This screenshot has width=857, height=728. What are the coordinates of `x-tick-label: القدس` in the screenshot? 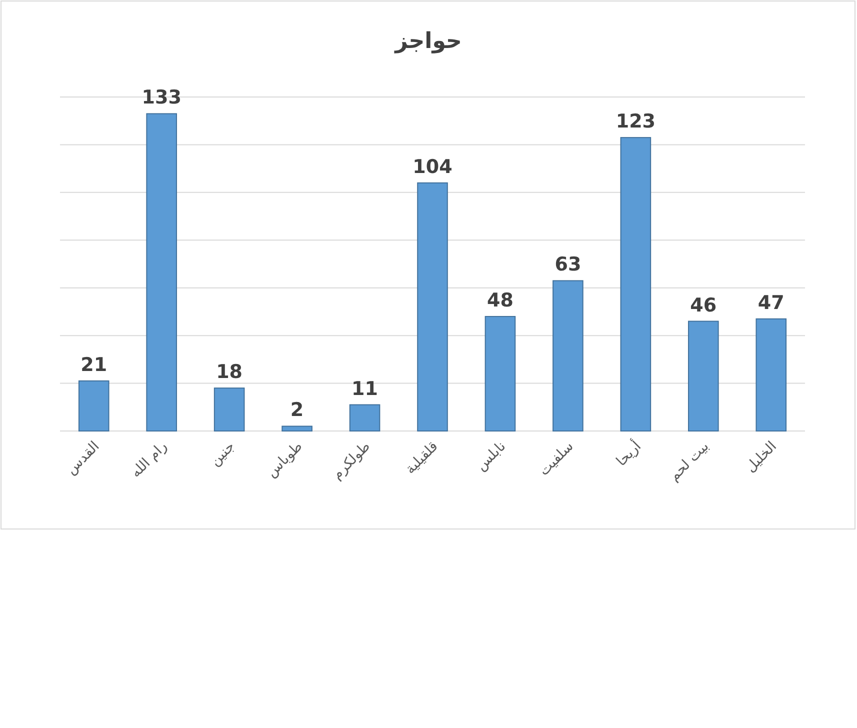 It's located at (83, 458).